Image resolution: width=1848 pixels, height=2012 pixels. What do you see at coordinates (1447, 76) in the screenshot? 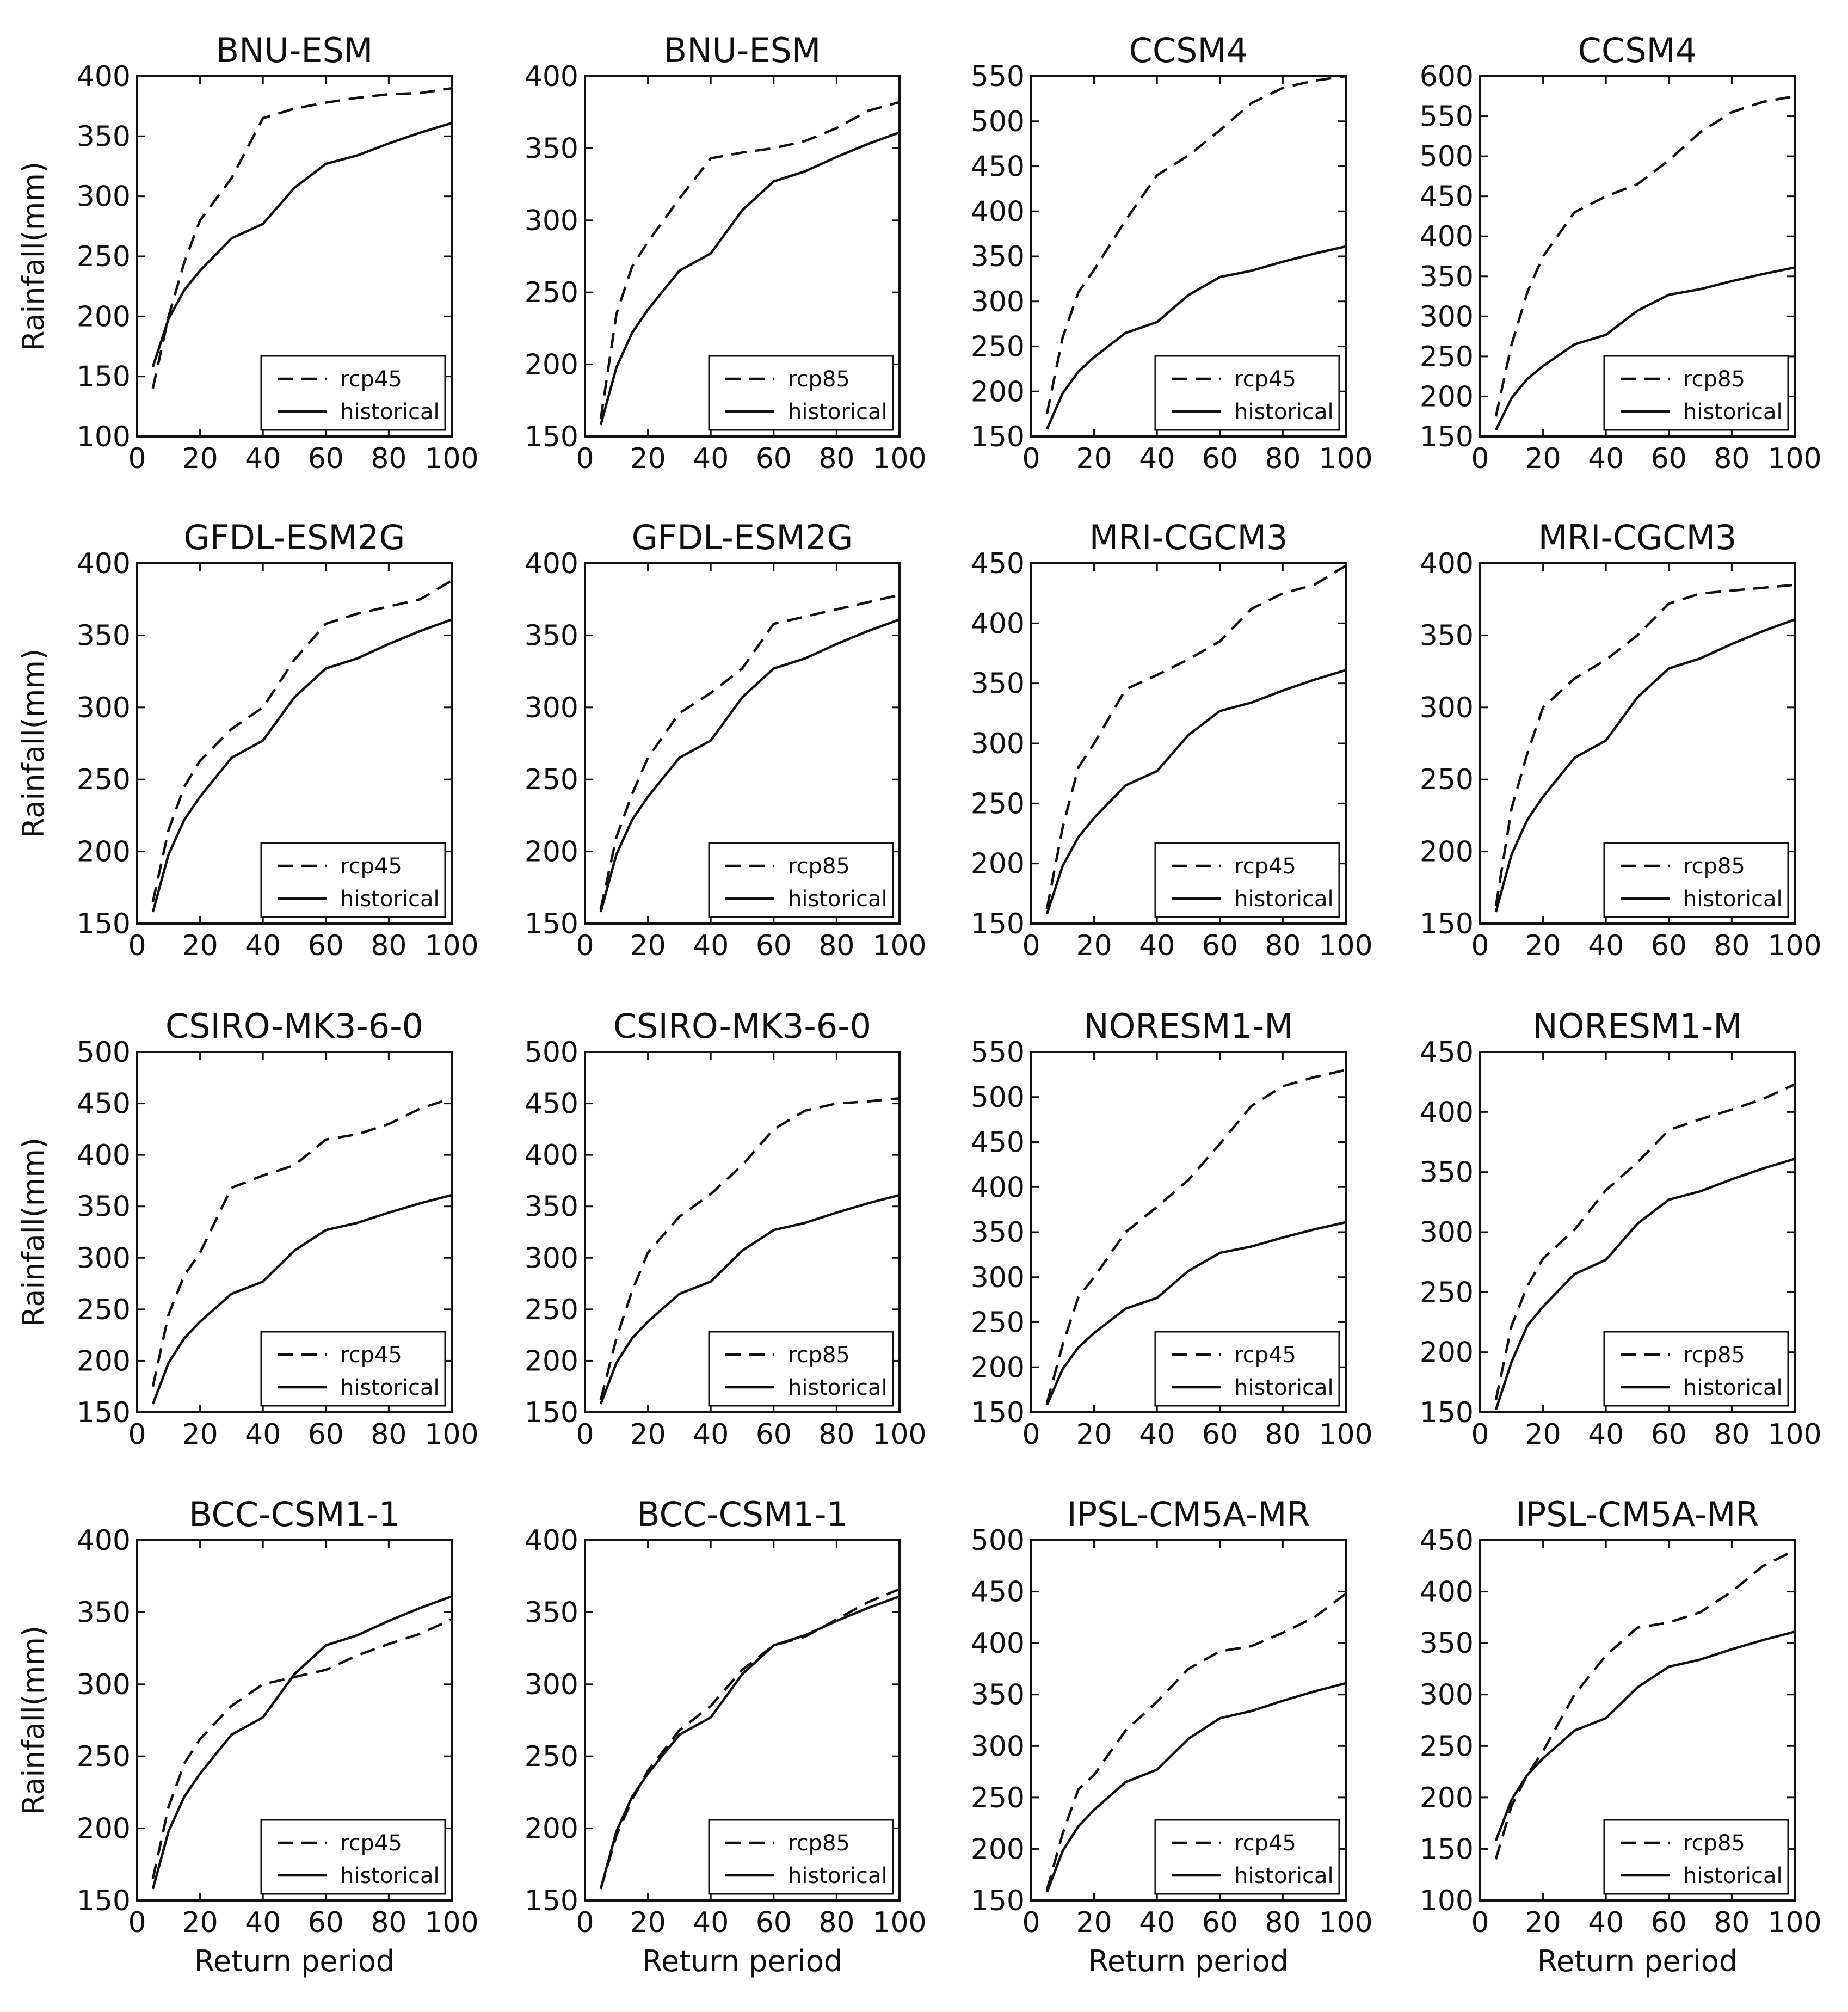
I see `y-tick-label: 600` at bounding box center [1447, 76].